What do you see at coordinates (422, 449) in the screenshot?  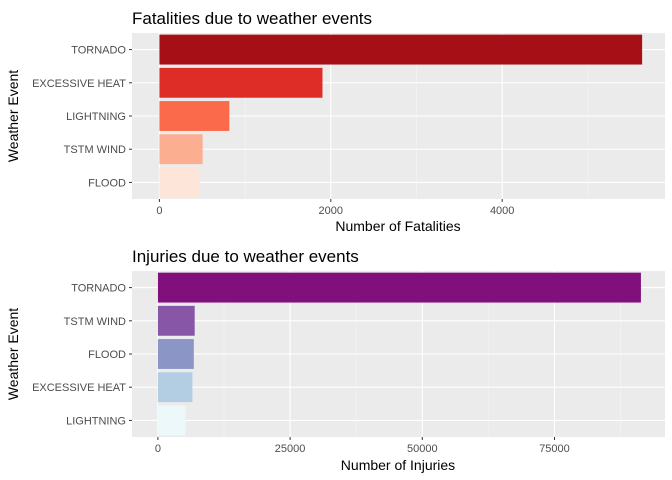 I see `injuries-x-tick-label: 50000` at bounding box center [422, 449].